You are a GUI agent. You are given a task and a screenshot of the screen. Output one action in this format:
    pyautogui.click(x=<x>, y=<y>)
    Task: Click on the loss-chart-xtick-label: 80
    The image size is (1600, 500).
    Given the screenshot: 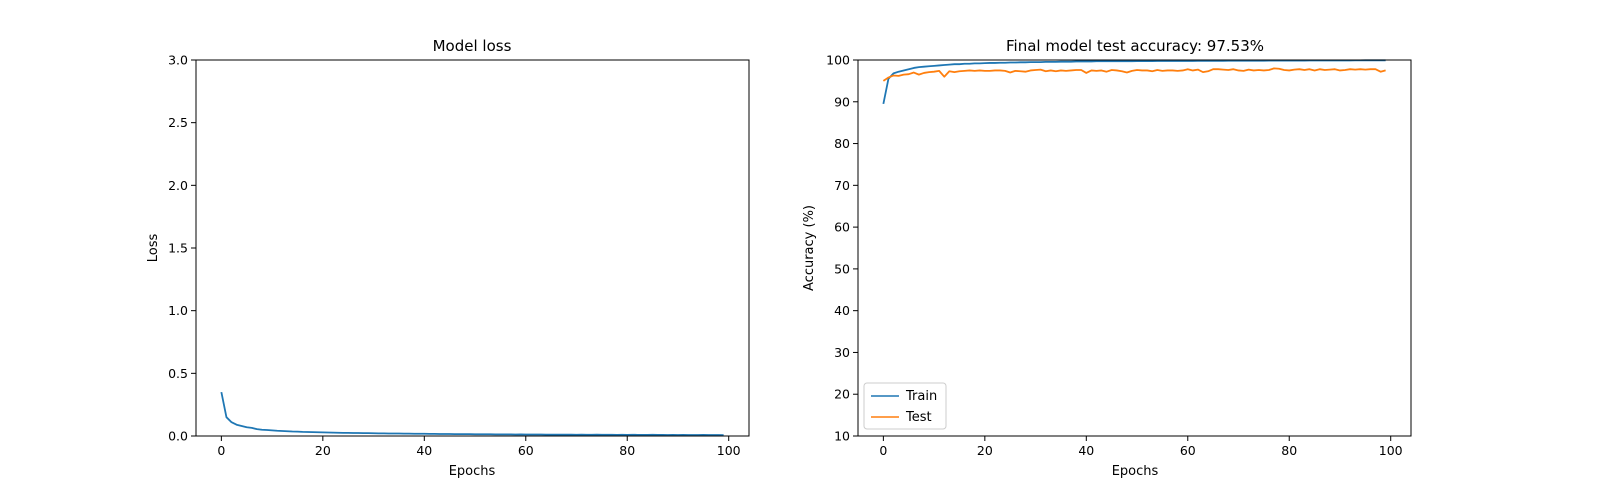 What is the action you would take?
    pyautogui.click(x=627, y=450)
    